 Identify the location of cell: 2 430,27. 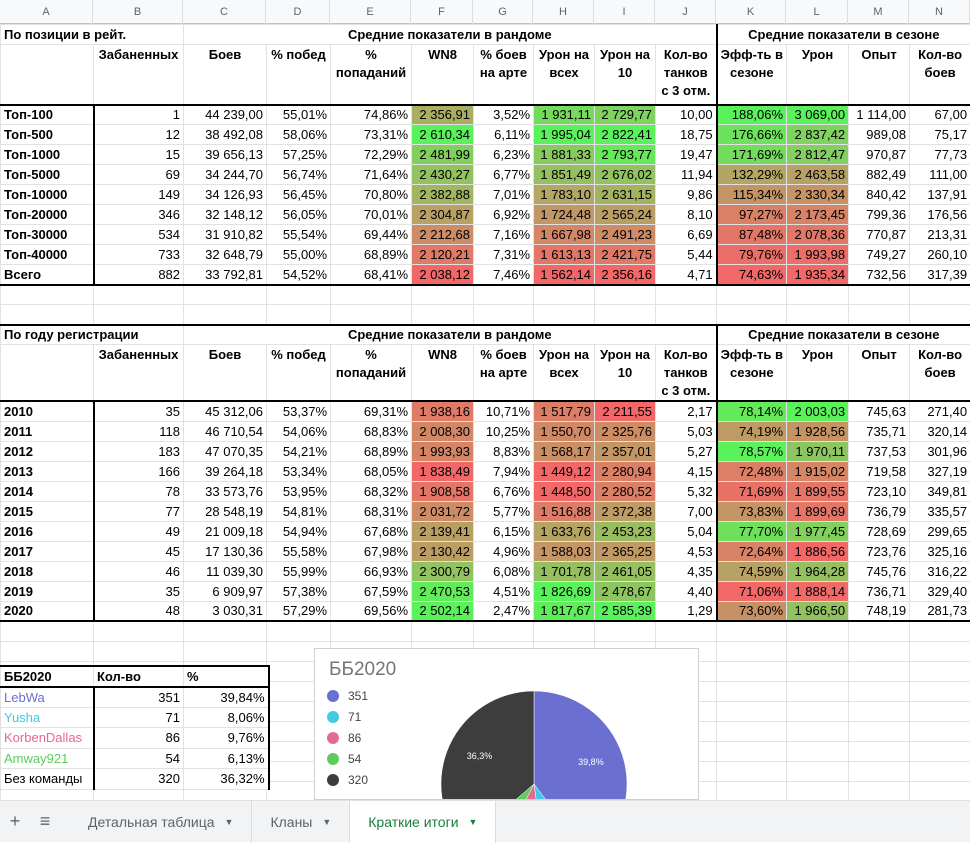
(443, 175).